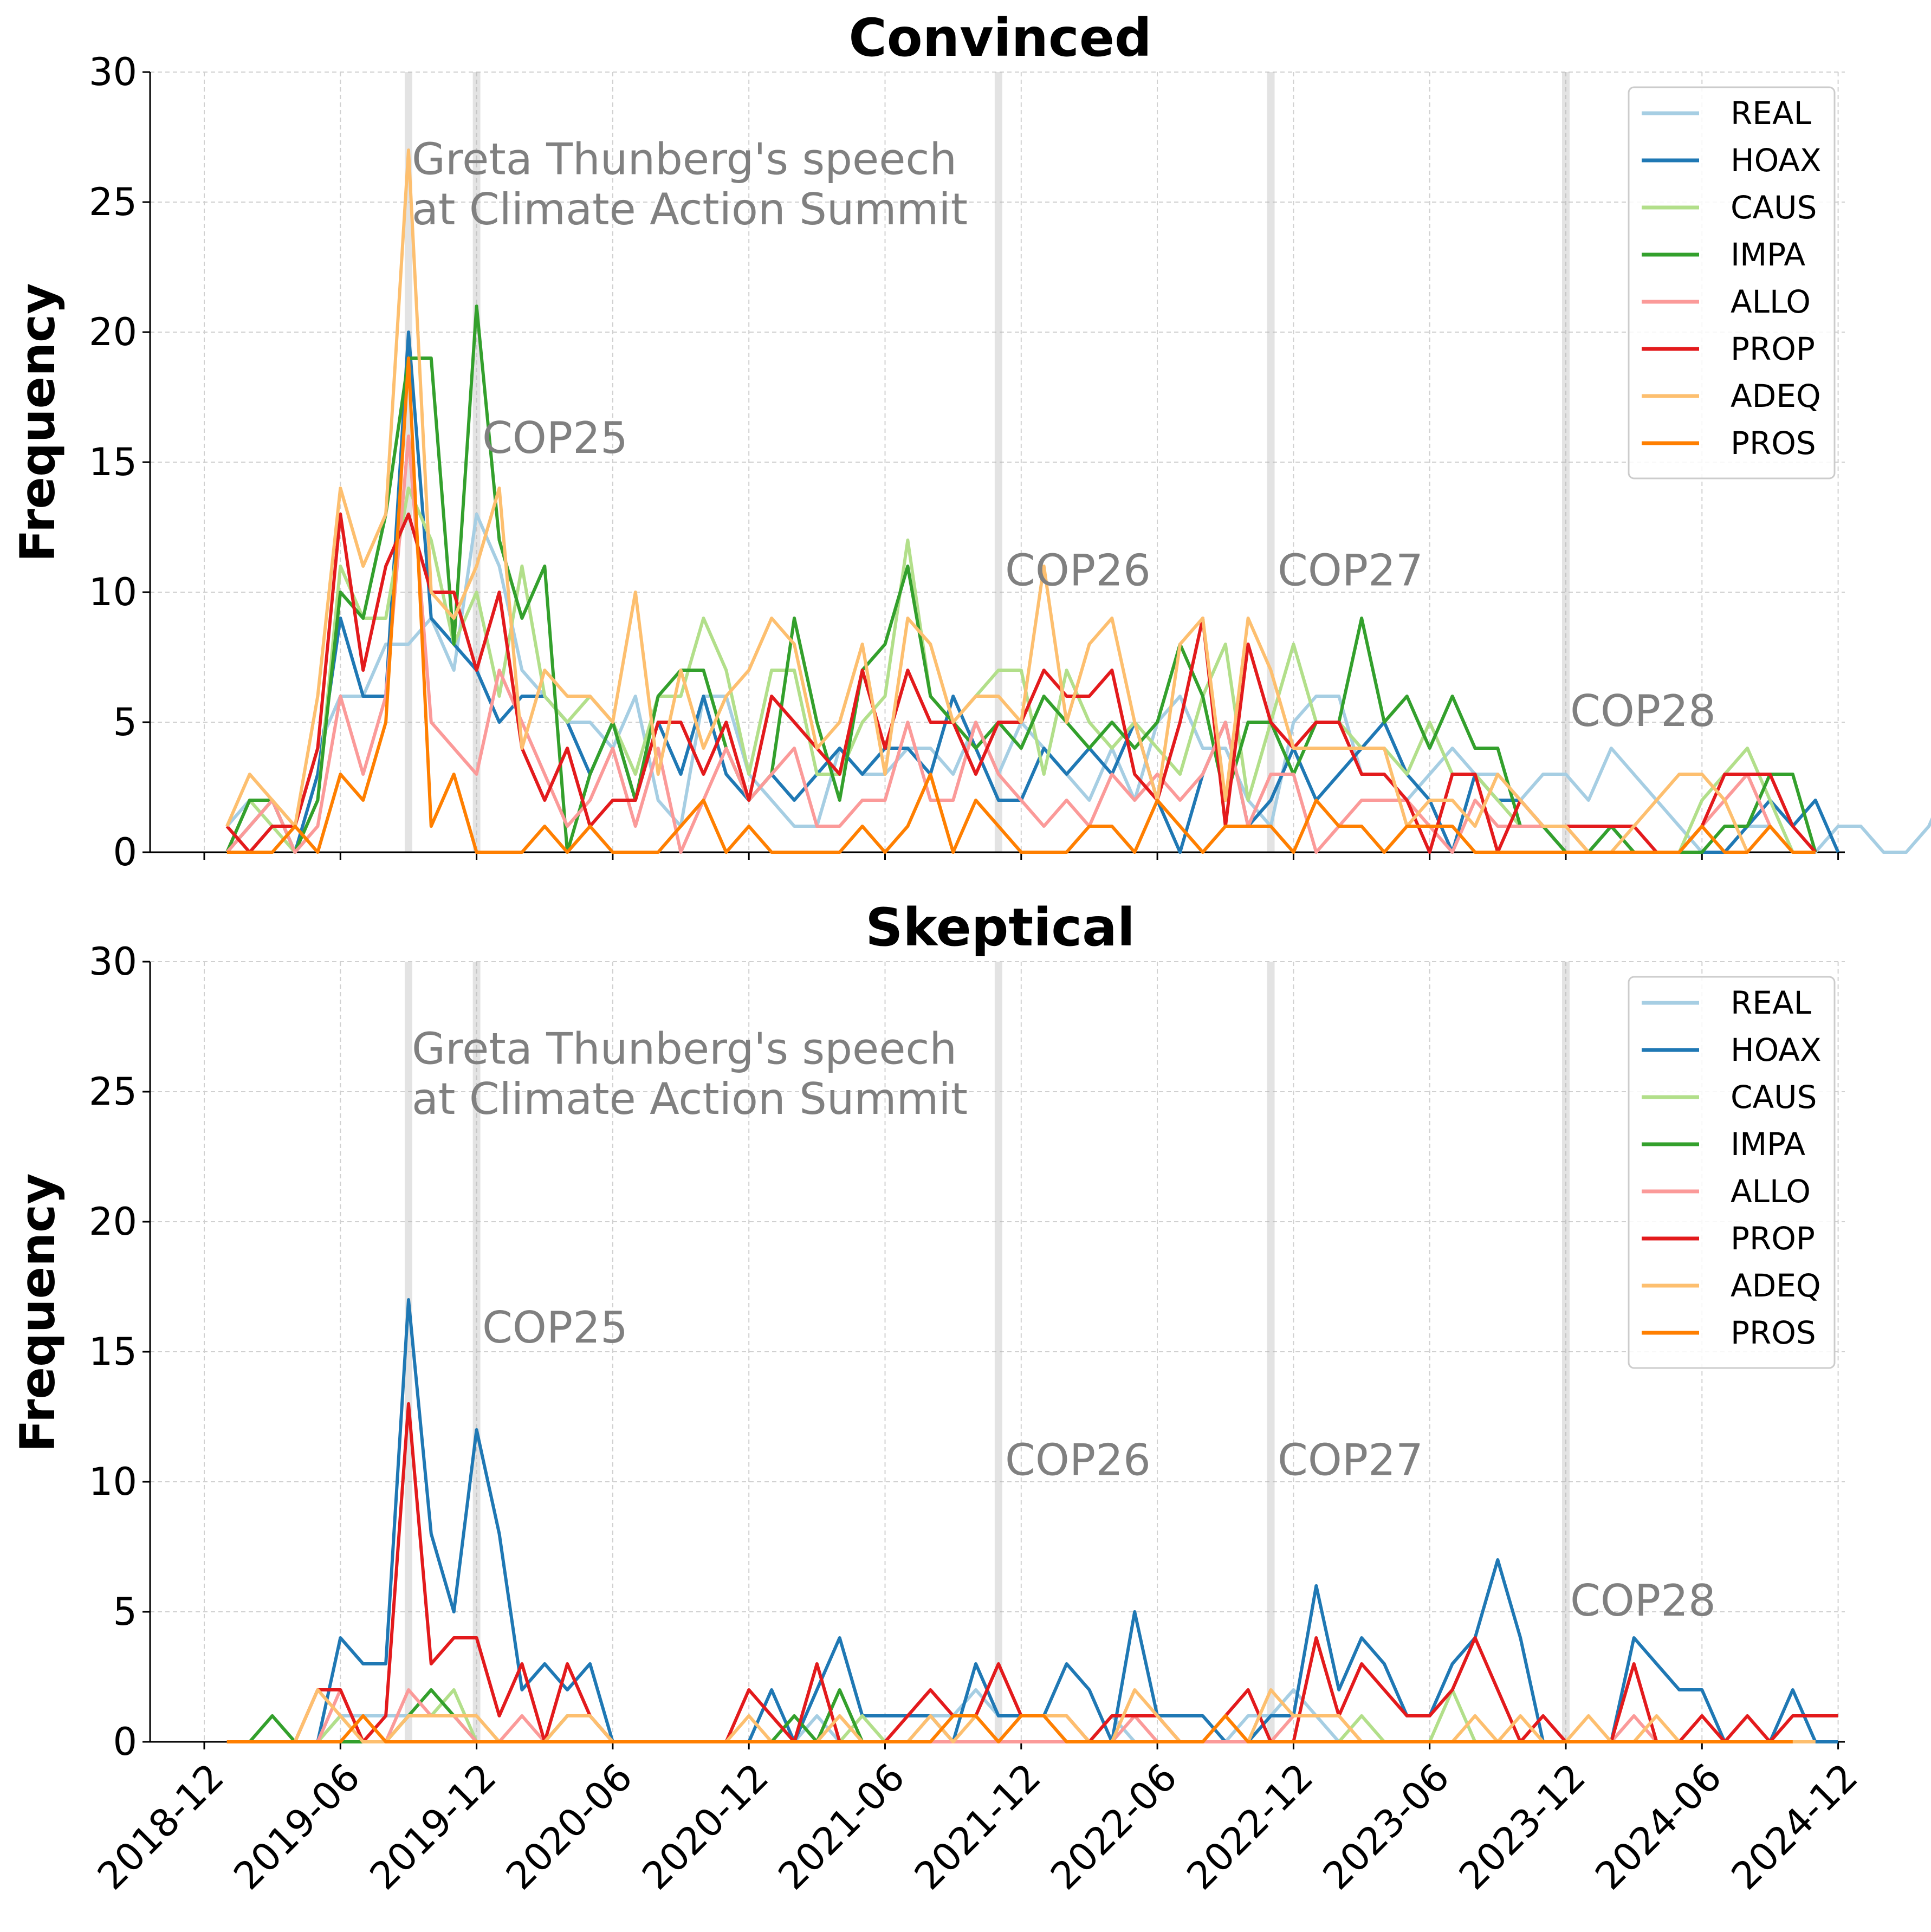 This screenshot has height=1932, width=1931. I want to click on x-tick-label: 2024-06, so click(1659, 1826).